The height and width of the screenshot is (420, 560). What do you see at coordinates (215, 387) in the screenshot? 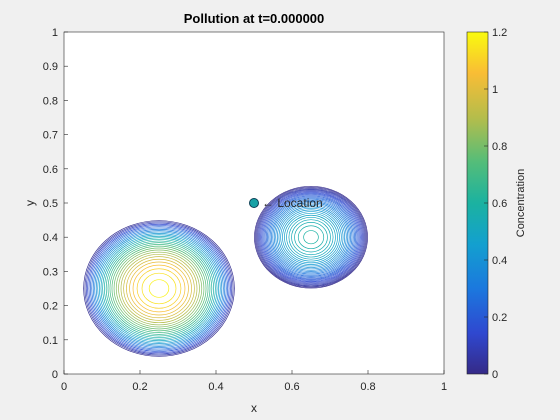
I see `x-tick-label: 0.4` at bounding box center [215, 387].